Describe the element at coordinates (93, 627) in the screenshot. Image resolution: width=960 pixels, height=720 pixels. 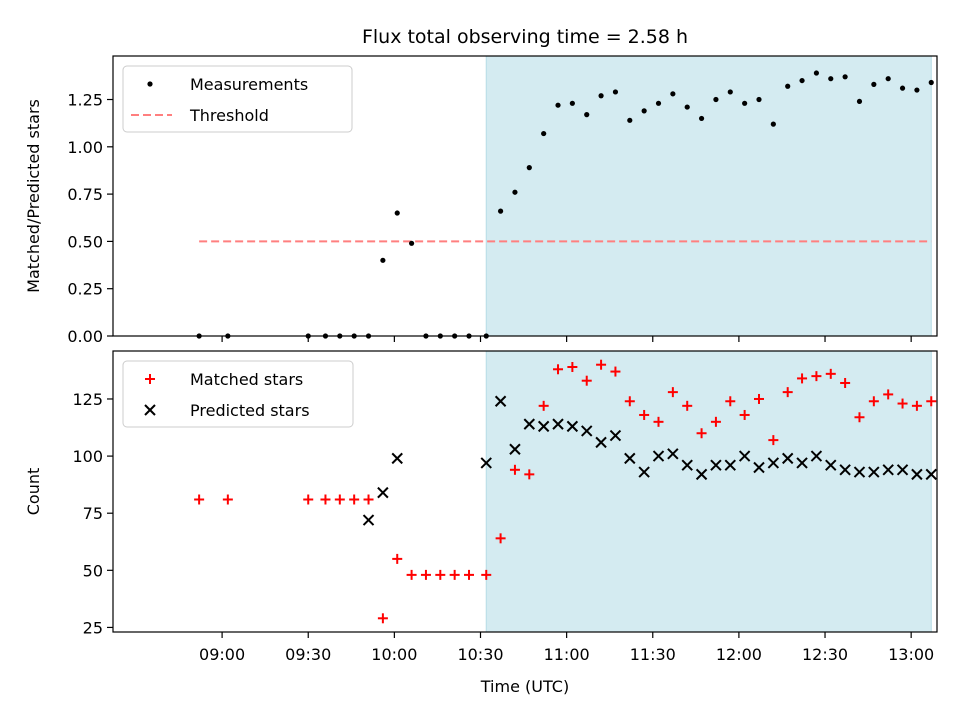
I see `y-tick-label: 25` at that location.